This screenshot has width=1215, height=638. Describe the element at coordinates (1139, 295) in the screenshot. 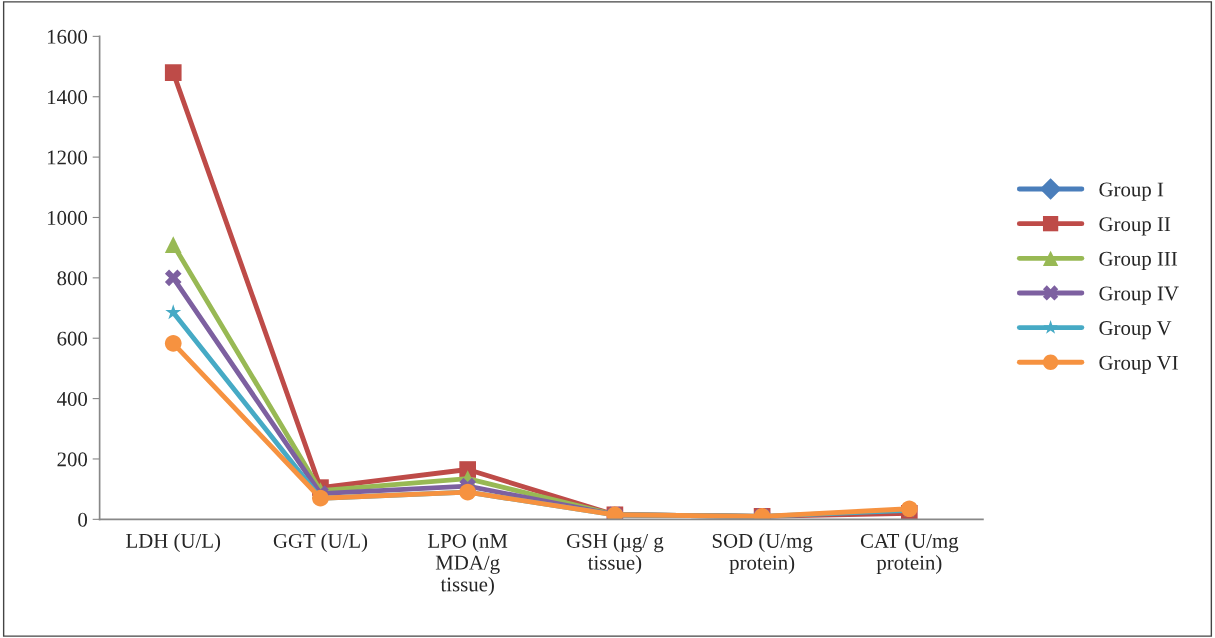

I see `legend-label: Group IV` at that location.